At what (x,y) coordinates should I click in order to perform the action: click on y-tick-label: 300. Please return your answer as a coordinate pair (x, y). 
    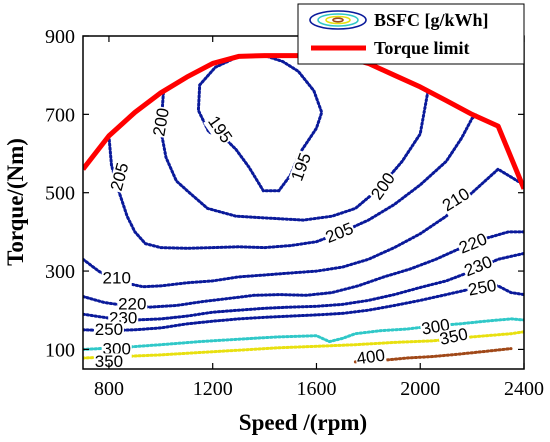
    Looking at the image, I should click on (60, 272).